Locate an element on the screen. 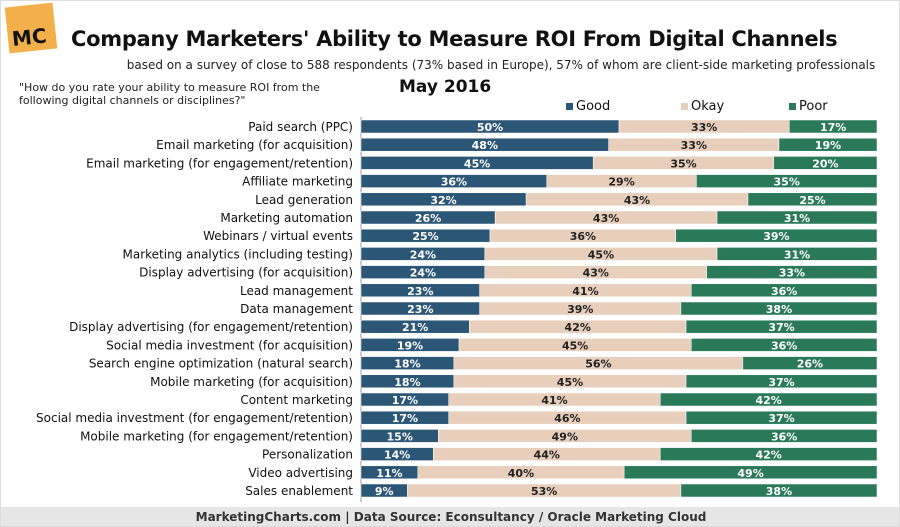  legend-good: Good is located at coordinates (588, 106).